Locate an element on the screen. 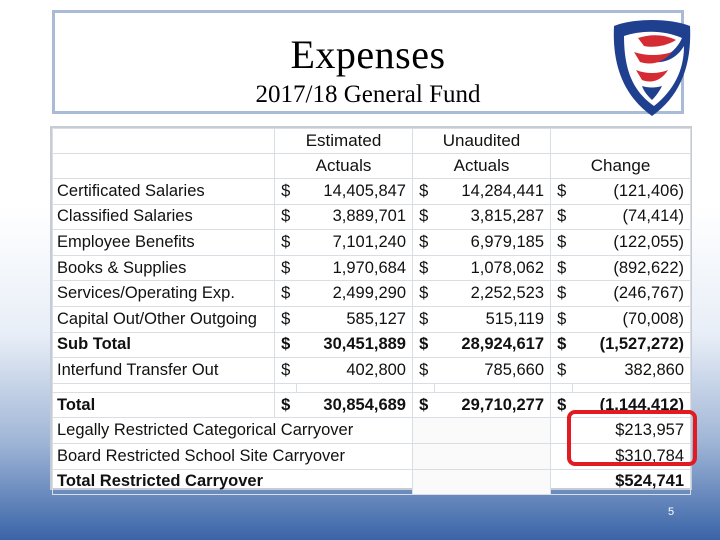 This screenshot has width=720, height=540. row-label: Interfund Transfer Out is located at coordinates (163, 370).